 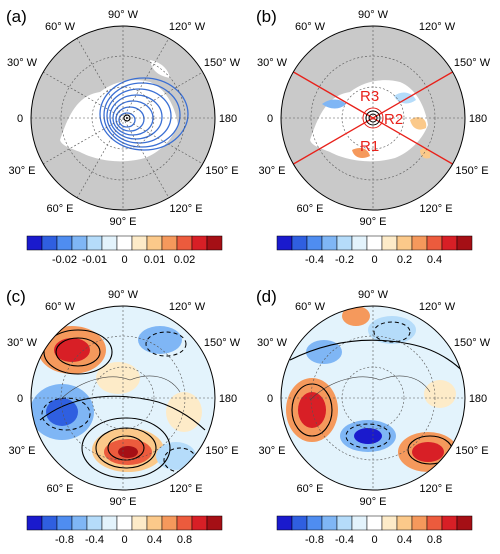 What do you see at coordinates (344, 260) in the screenshot?
I see `colorbar-tick-label: -0.2` at bounding box center [344, 260].